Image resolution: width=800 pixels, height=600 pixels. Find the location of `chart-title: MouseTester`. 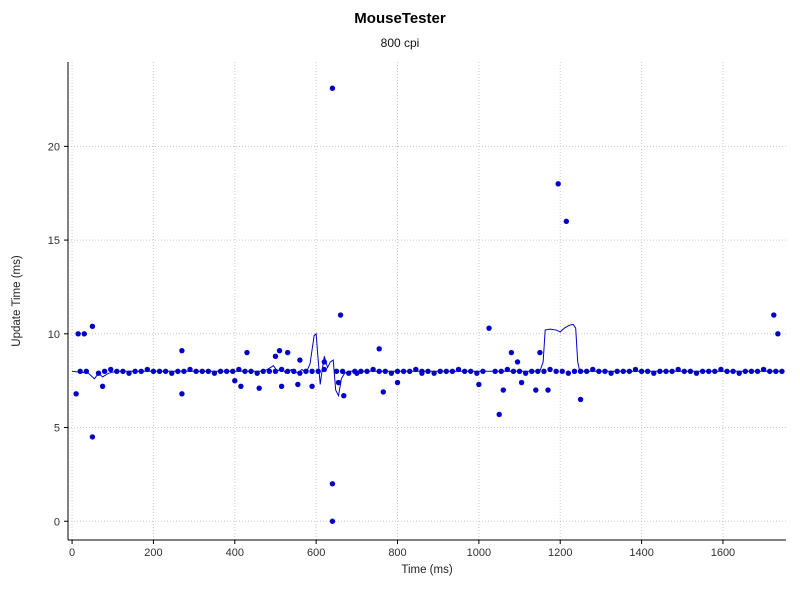

chart-title: MouseTester is located at coordinates (400, 18).